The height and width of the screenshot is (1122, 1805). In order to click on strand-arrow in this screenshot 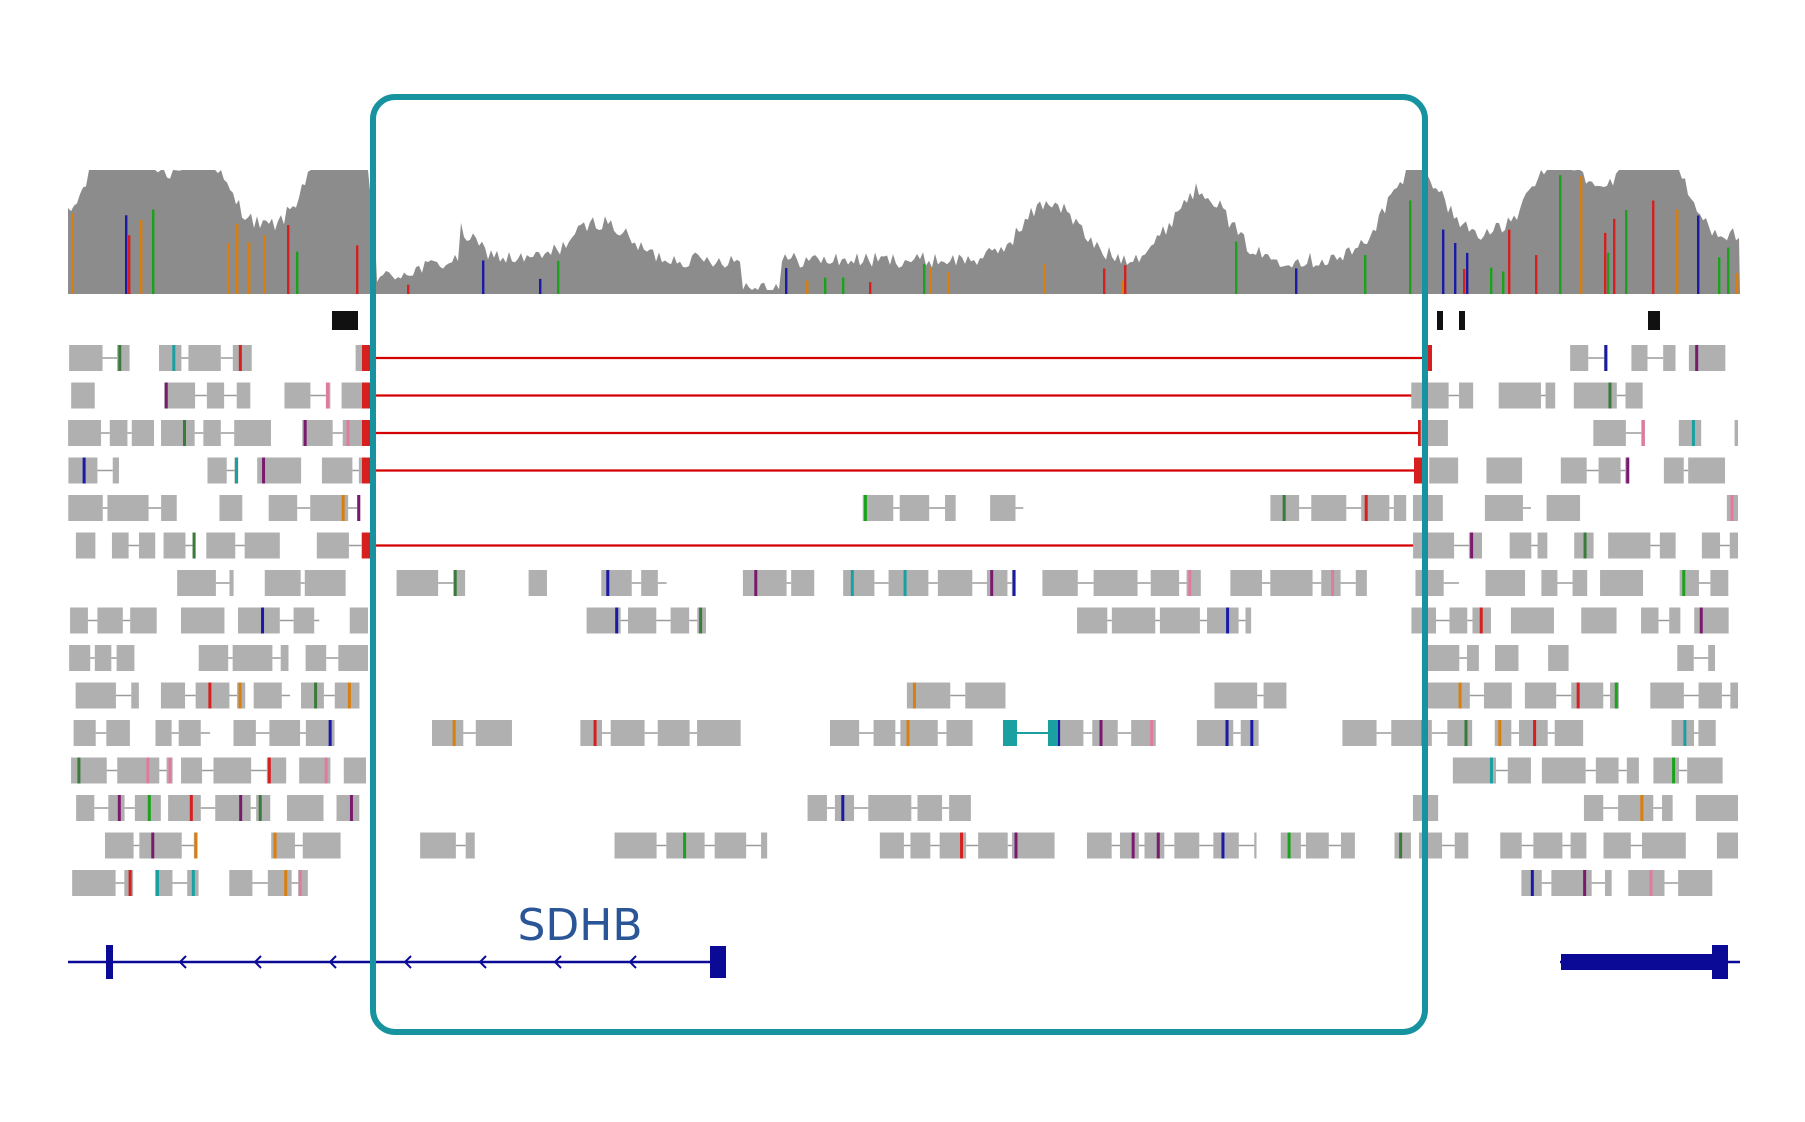, I will do `click(332, 962)`.